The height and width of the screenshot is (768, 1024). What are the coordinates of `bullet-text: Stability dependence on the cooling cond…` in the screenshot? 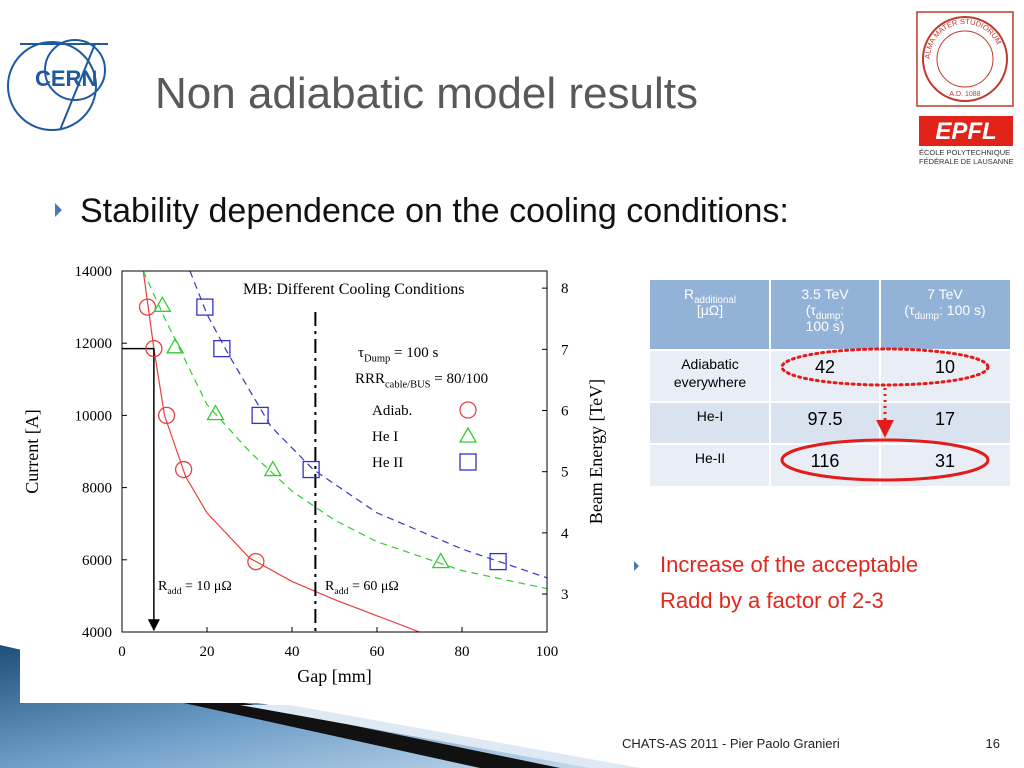 It's located at (434, 211).